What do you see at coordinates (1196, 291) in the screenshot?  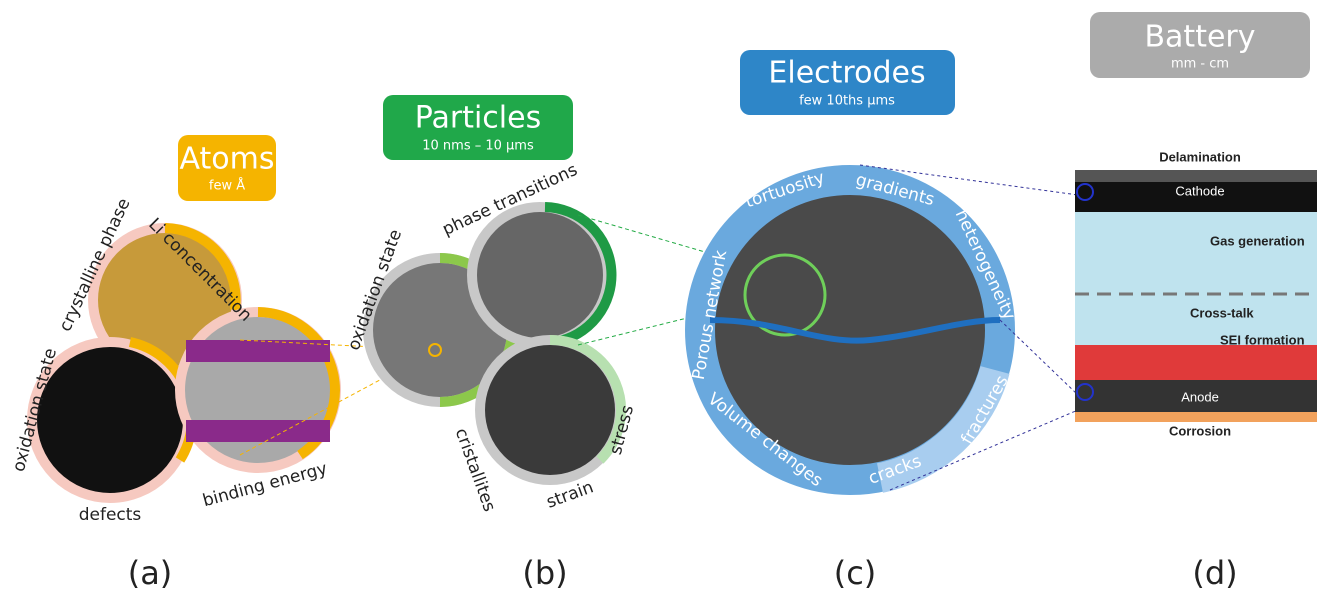 I see `electrolyte` at bounding box center [1196, 291].